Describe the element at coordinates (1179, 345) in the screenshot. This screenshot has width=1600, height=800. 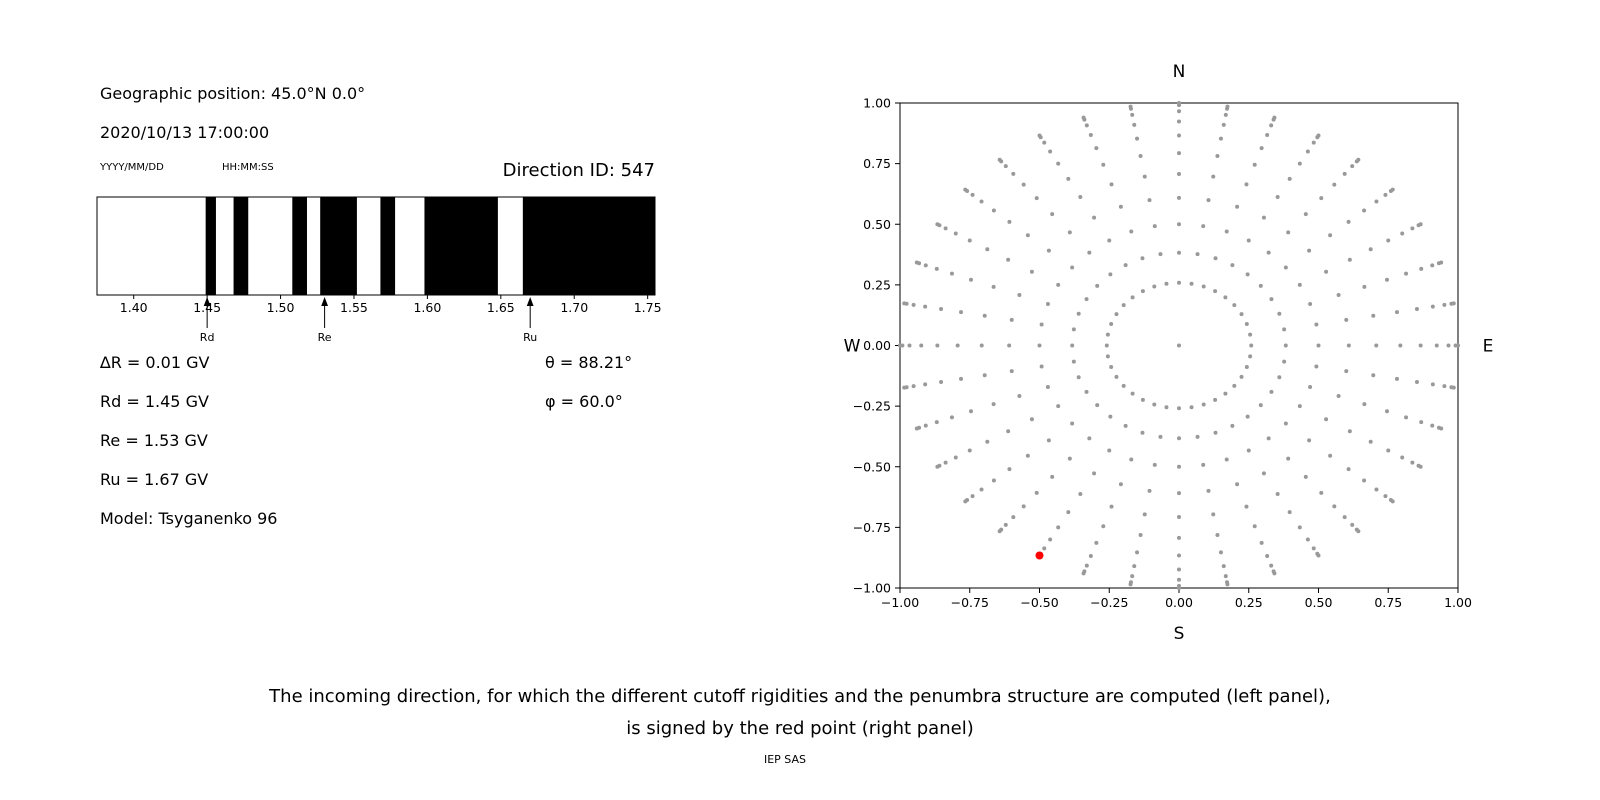
I see `center-direction-dot` at that location.